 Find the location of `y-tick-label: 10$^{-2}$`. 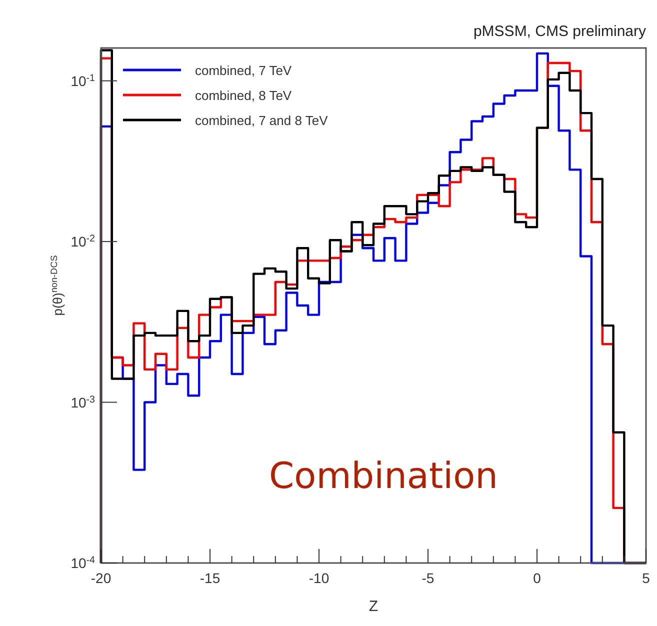

y-tick-label: 10$^{-2}$ is located at coordinates (82, 241).